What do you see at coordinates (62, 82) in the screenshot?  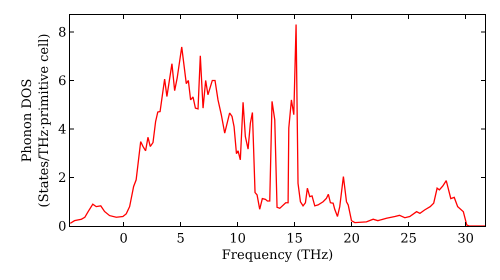 I see `y-tick-label: 6` at bounding box center [62, 82].